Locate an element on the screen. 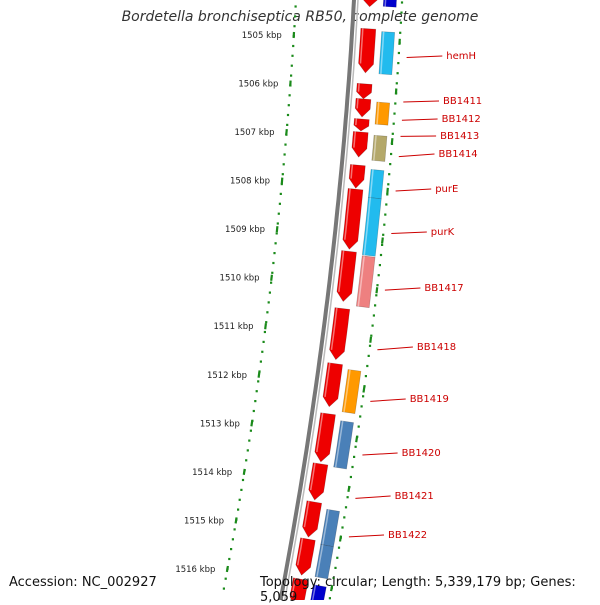 The height and width of the screenshot is (605, 600). kbp-tick-label: 1505 kbp is located at coordinates (262, 36).